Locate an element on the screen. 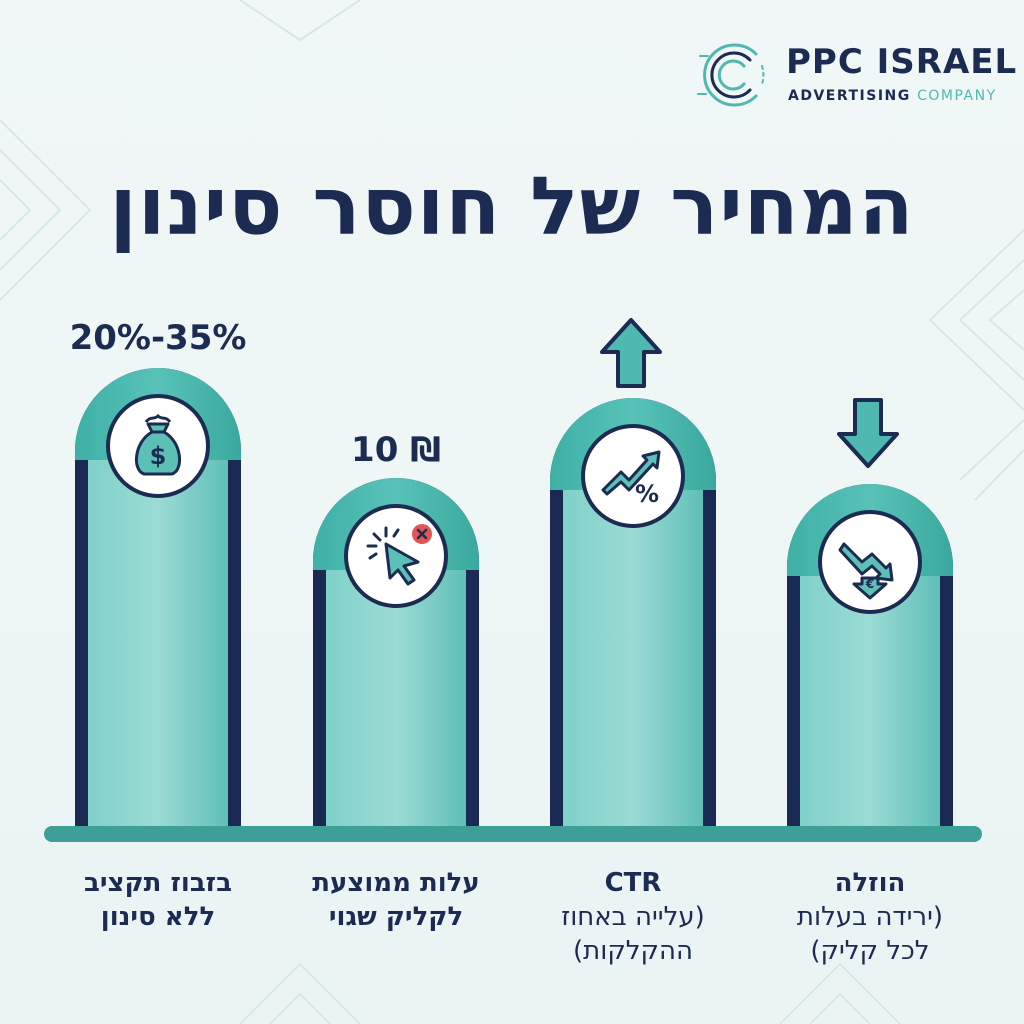 The width and height of the screenshot is (1024, 1024). page-title: המחיר של חוסר סינון is located at coordinates (512, 206).